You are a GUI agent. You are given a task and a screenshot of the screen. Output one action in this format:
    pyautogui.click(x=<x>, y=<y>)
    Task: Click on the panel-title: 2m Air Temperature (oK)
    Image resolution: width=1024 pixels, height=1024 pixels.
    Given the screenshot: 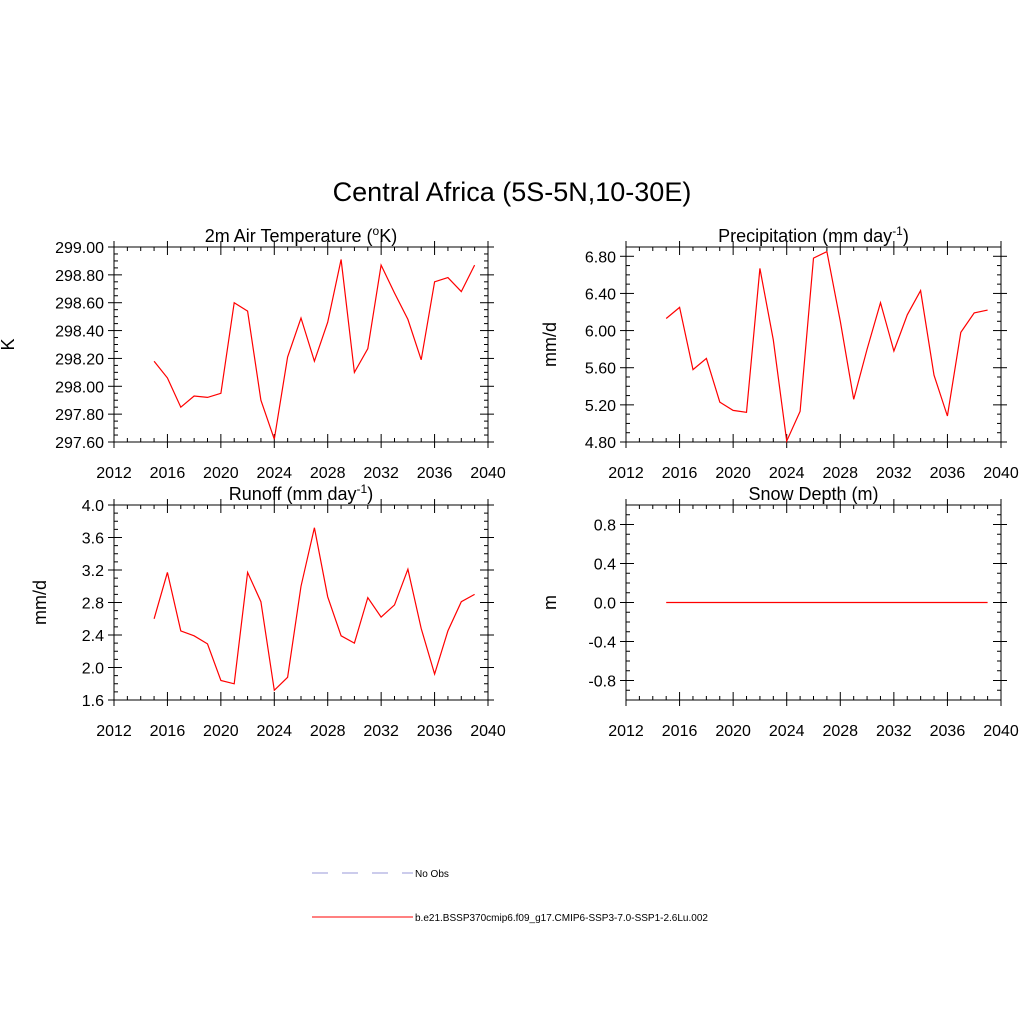 What is the action you would take?
    pyautogui.click(x=301, y=235)
    